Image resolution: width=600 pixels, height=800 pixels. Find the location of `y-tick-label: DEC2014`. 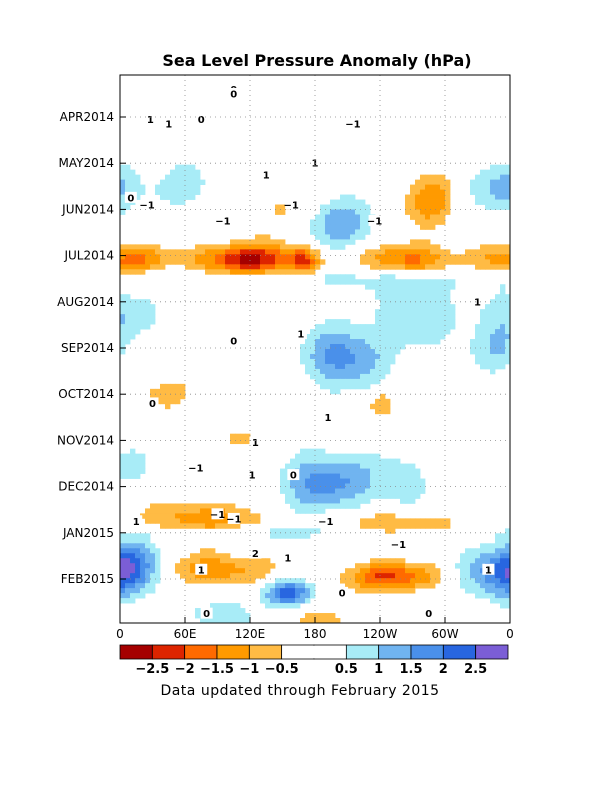

y-tick-label: DEC2014 is located at coordinates (86, 487).